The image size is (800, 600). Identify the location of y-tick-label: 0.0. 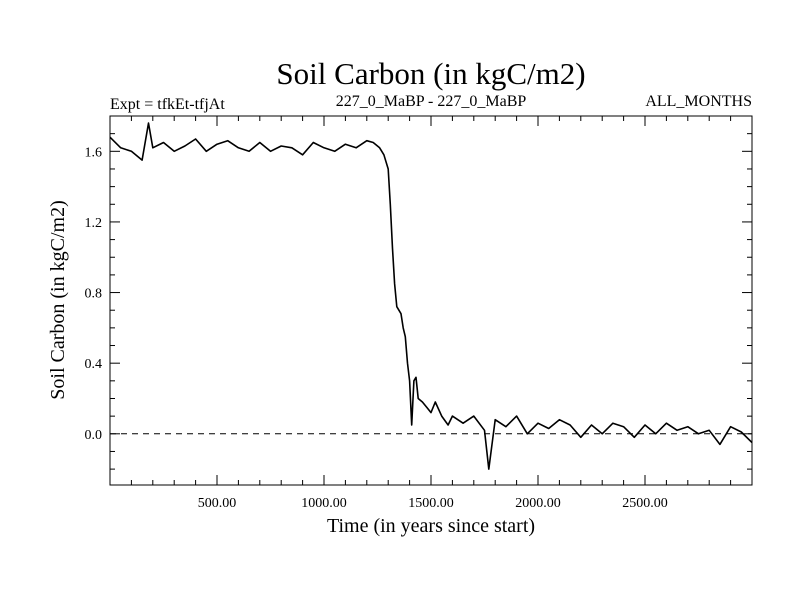
(94, 435).